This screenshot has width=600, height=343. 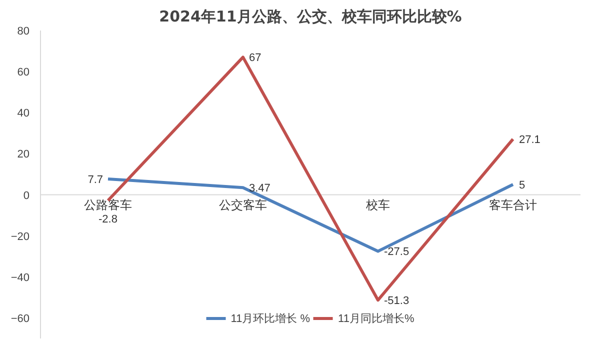 What do you see at coordinates (376, 319) in the screenshot?
I see `legend-label: 11月同比增长%` at bounding box center [376, 319].